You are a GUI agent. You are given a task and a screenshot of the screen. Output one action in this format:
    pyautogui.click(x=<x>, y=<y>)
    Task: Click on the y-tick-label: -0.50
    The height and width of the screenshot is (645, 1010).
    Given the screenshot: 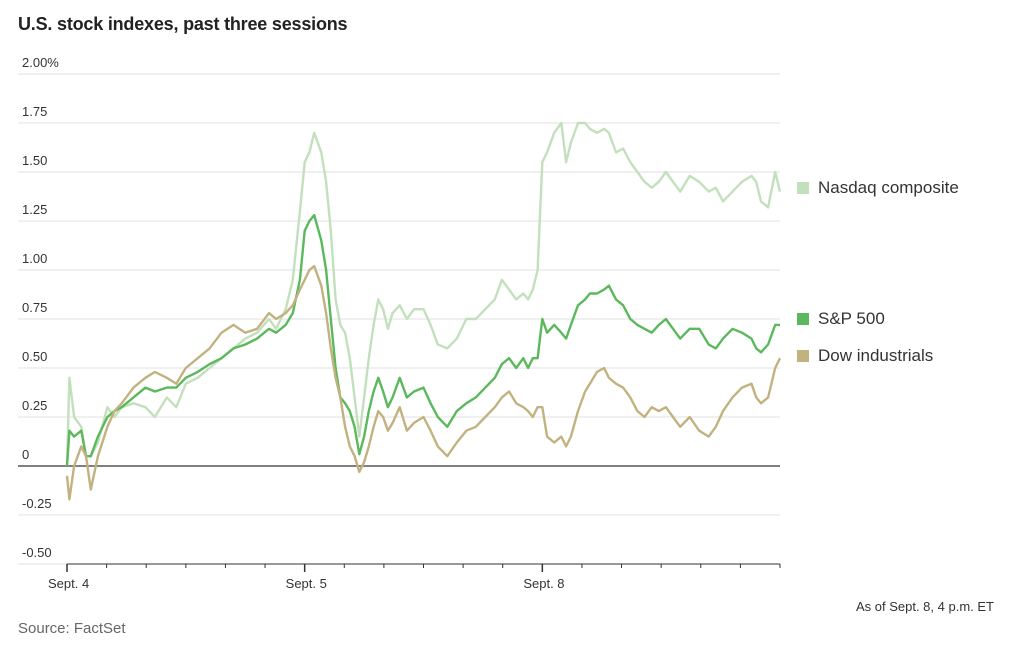 What is the action you would take?
    pyautogui.click(x=37, y=552)
    